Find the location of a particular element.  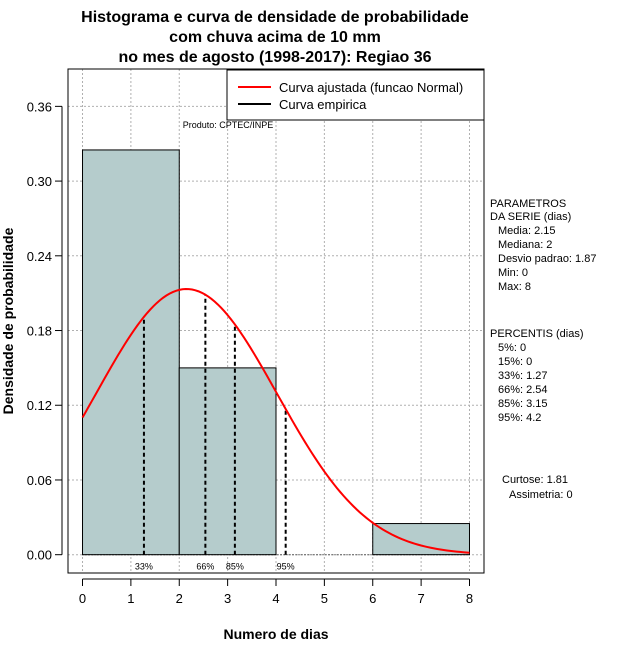

params-title-2: DA SERIE (dias) is located at coordinates (530, 217).